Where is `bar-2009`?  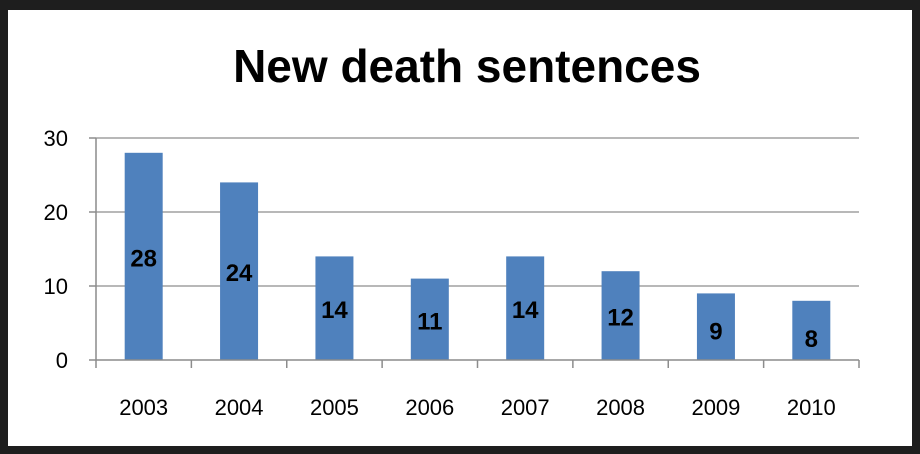
bar-2009 is located at coordinates (715, 326).